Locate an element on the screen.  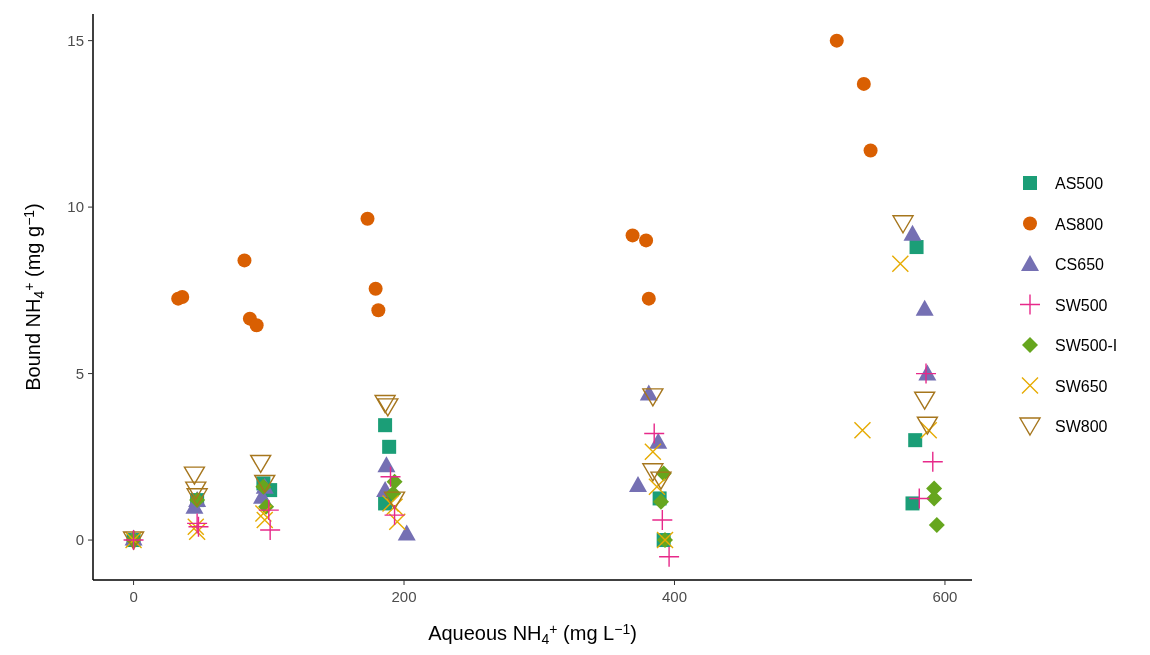
x-tick-label: 600 is located at coordinates (945, 596).